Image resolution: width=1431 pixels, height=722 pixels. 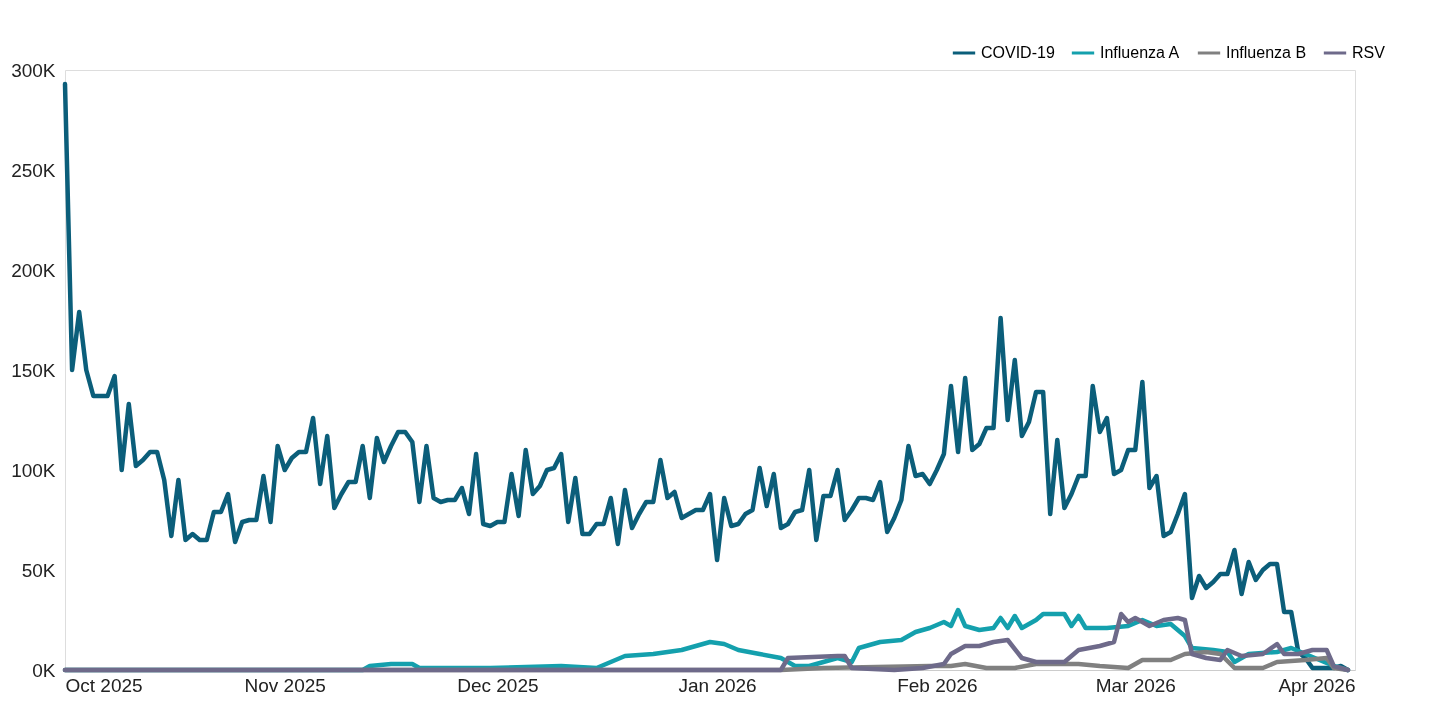 I want to click on legend-label: Influenza B, so click(x=1266, y=52).